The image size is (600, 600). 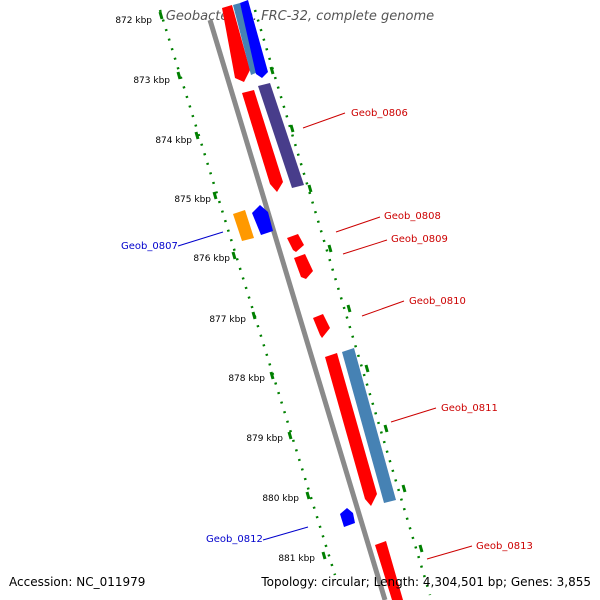 I want to click on tick-label: 873 kbp, so click(x=151, y=81).